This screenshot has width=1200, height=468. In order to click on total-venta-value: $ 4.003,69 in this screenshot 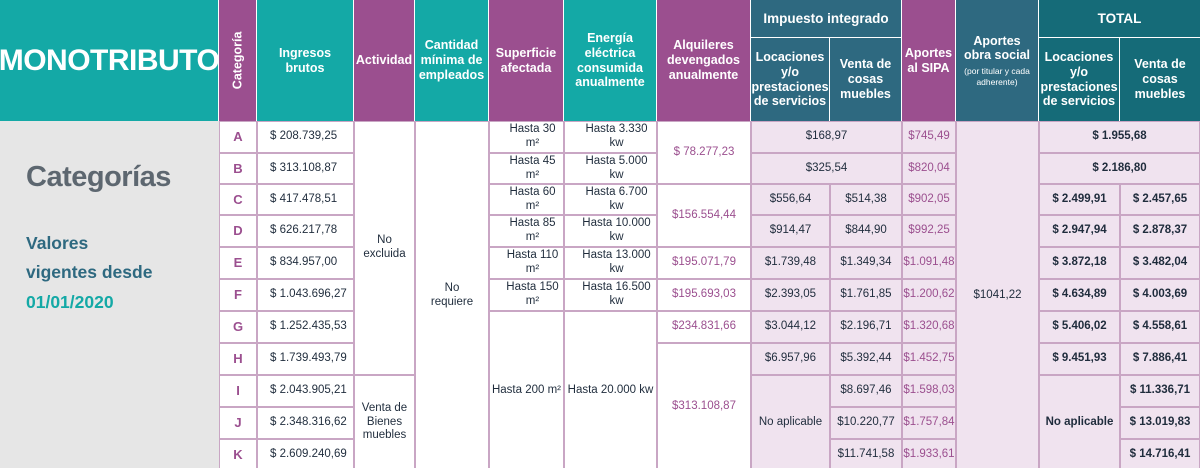, I will do `click(1160, 295)`.